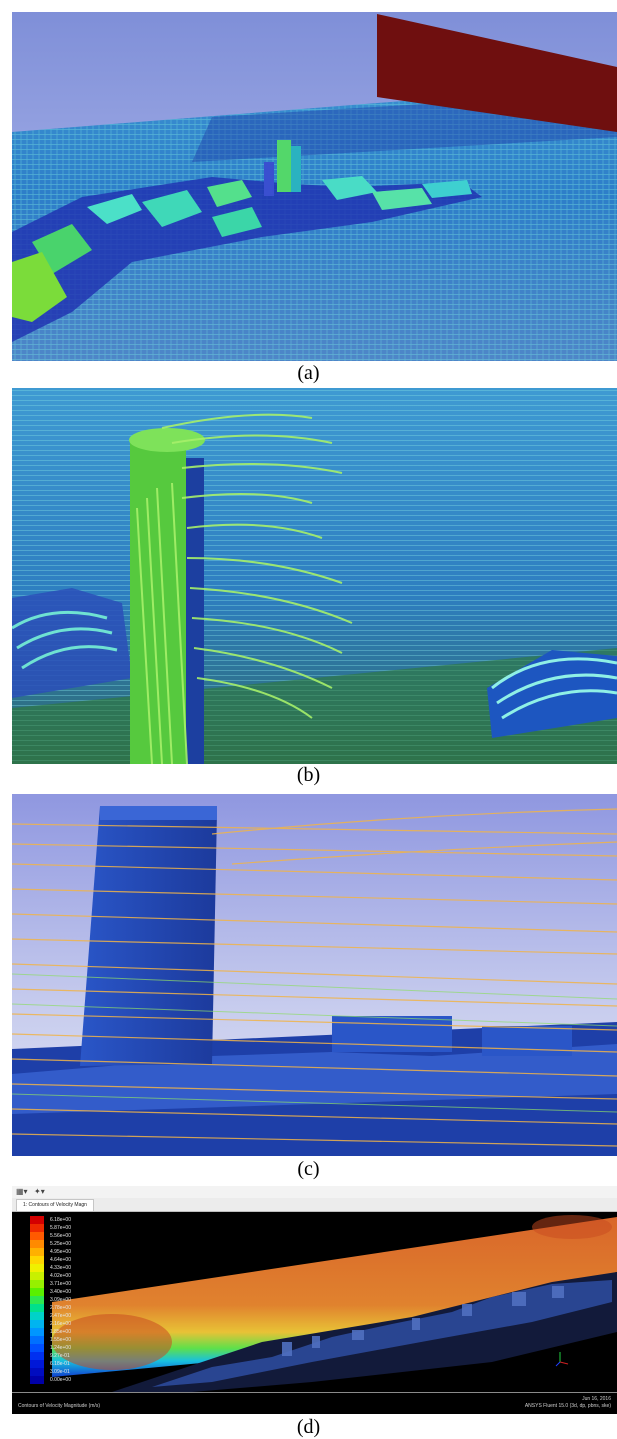 The height and width of the screenshot is (1439, 617). Describe the element at coordinates (59, 1406) in the screenshot. I see `plot-title: Contours of Velocity Magnitude (m/s)` at that location.